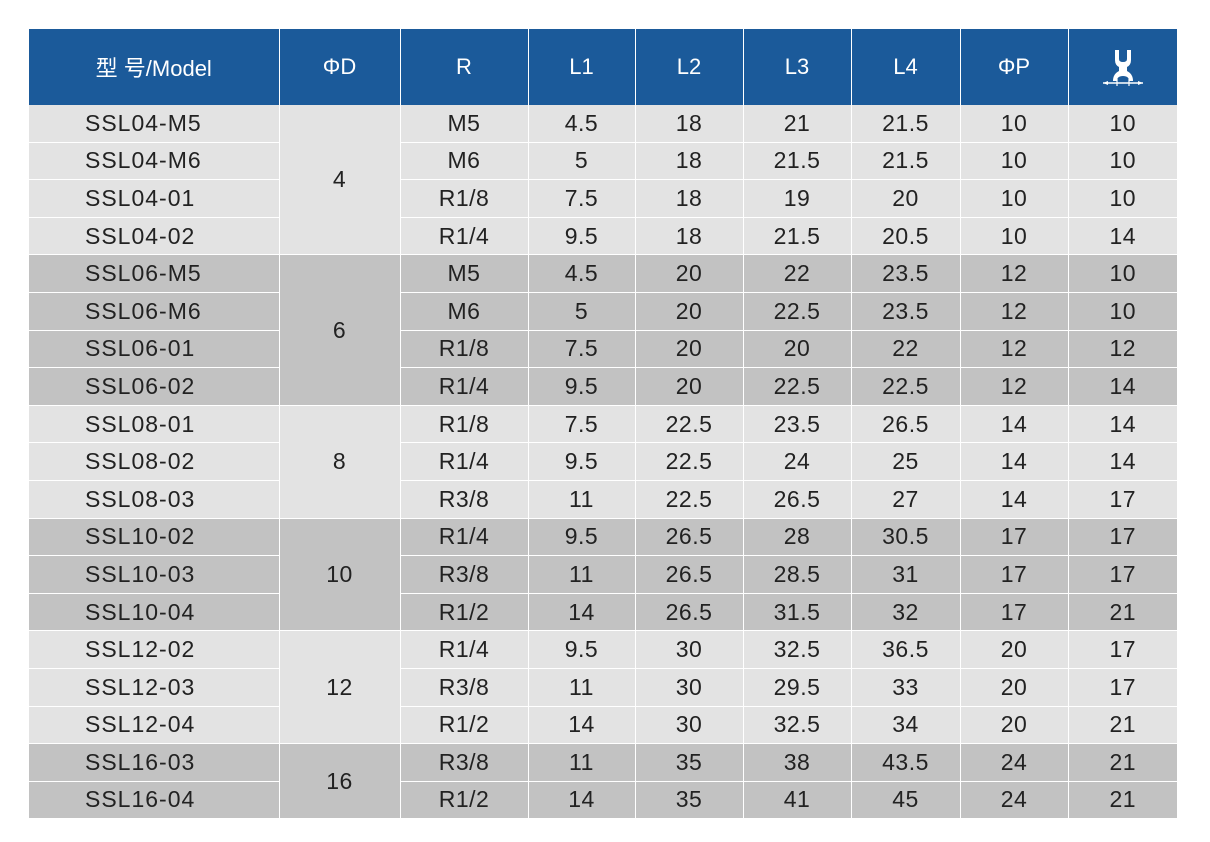  I want to click on table-row: SSL16-04 R1/2 14 35 41 45 24 21, so click(603, 800).